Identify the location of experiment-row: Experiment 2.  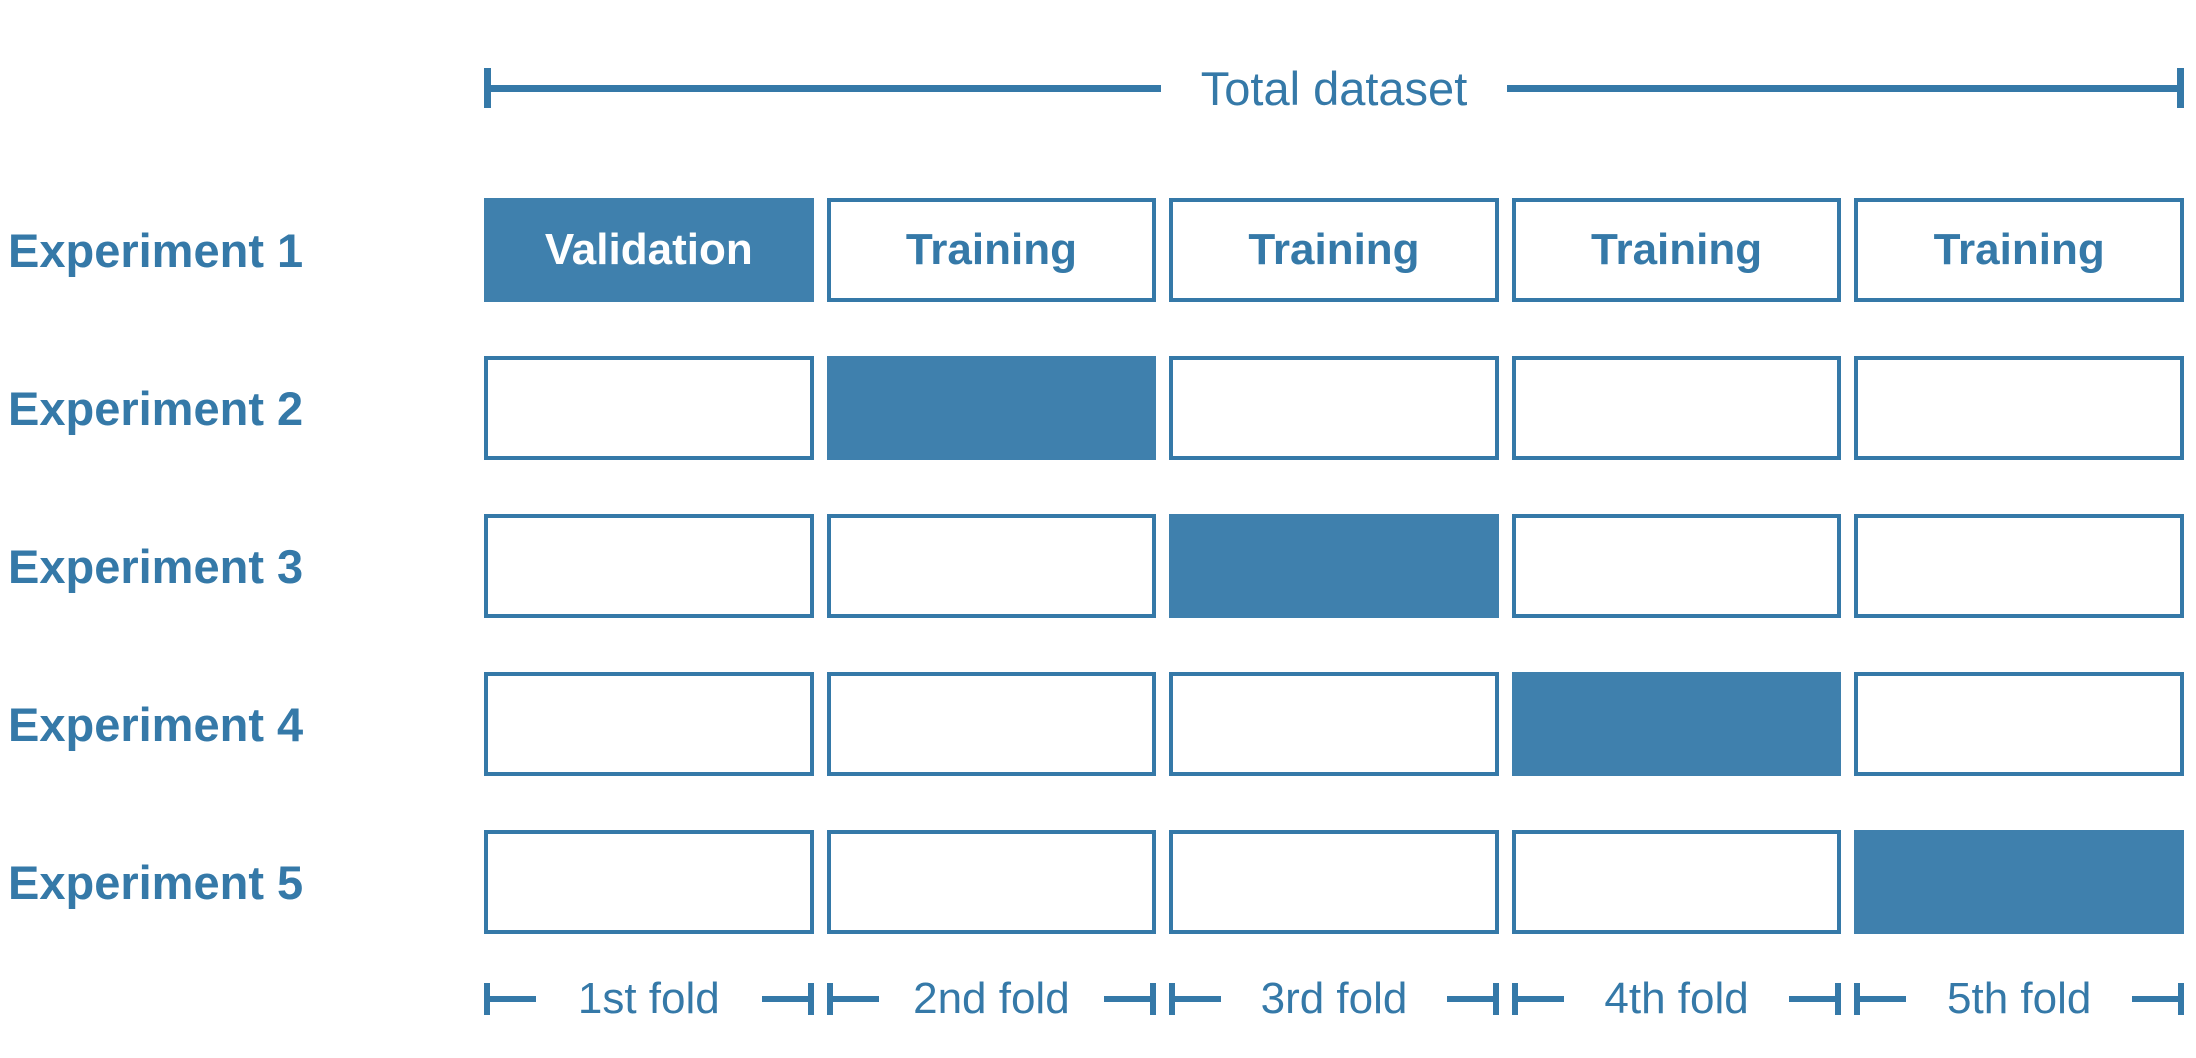
(1098, 408).